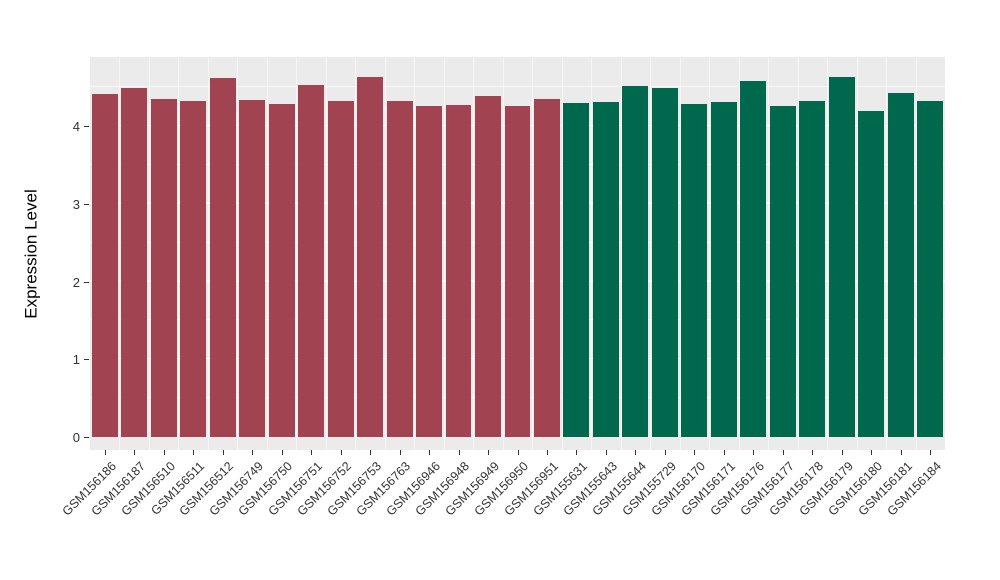  What do you see at coordinates (252, 268) in the screenshot?
I see `bar-GSM156749` at bounding box center [252, 268].